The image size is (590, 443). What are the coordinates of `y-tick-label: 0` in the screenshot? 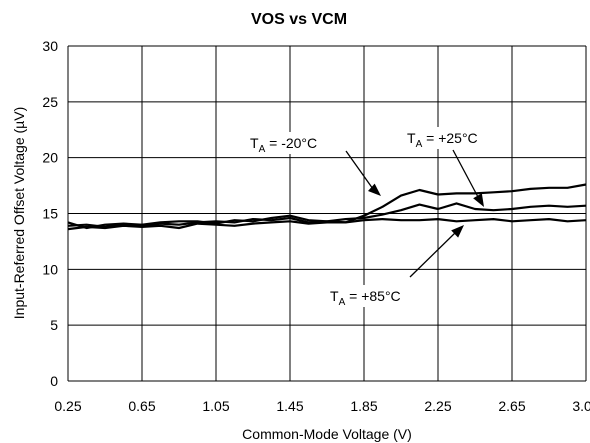 It's located at (54, 381).